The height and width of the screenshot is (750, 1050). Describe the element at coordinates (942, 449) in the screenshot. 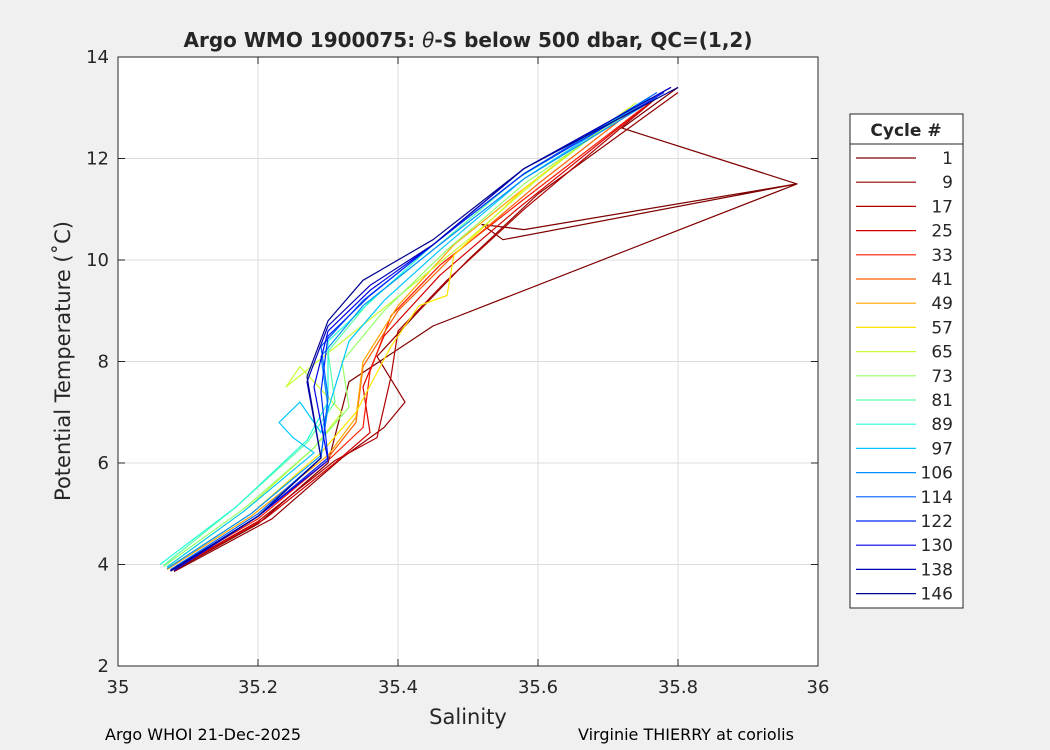

I see `legend-label-97: 97` at that location.